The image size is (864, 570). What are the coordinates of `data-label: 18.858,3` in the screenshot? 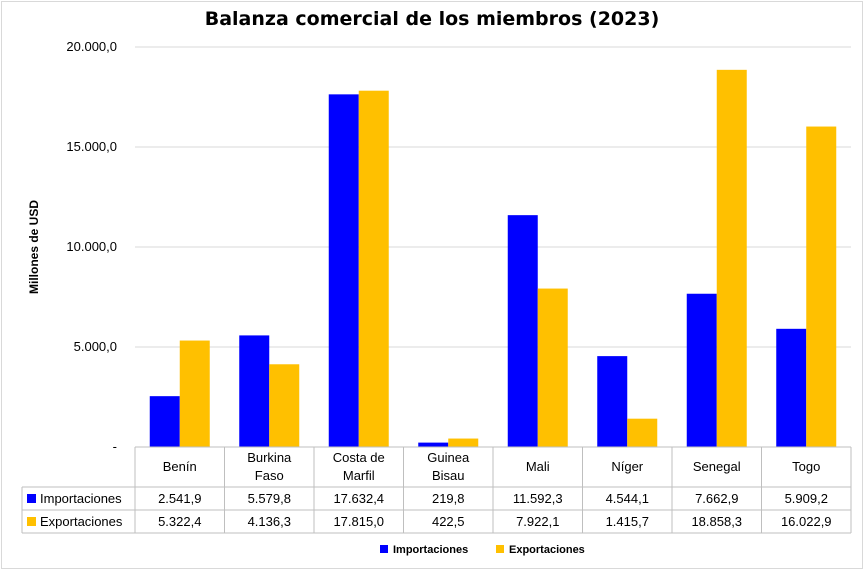 It's located at (716, 521).